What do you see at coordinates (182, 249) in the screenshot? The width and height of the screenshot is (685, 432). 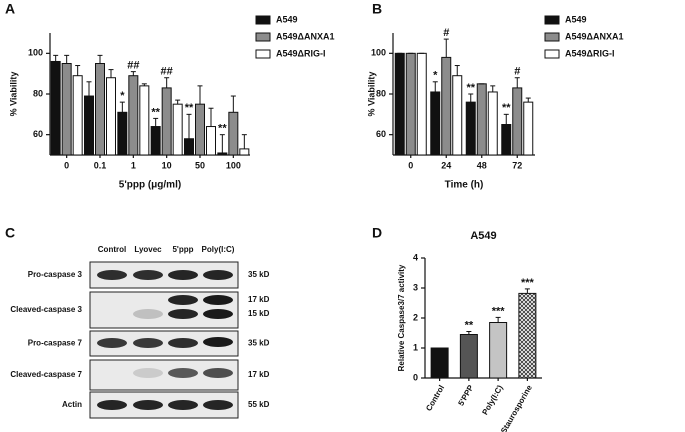 I see `column-header: 5'ppp` at bounding box center [182, 249].